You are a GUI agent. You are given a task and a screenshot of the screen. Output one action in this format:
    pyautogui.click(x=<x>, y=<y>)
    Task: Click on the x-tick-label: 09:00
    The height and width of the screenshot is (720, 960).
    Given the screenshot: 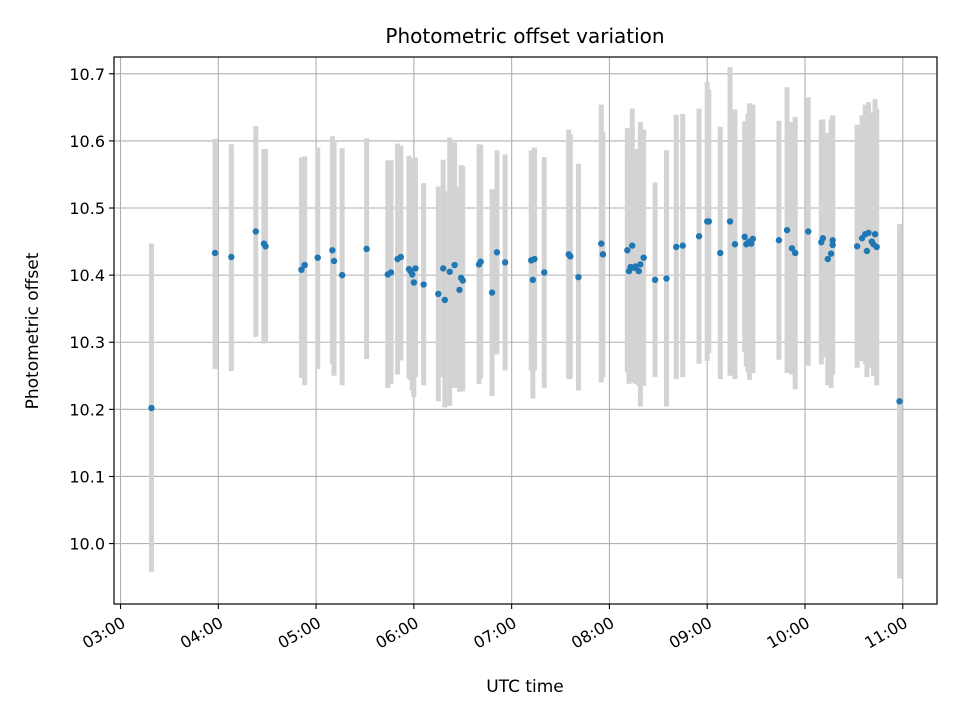 What is the action you would take?
    pyautogui.click(x=690, y=633)
    